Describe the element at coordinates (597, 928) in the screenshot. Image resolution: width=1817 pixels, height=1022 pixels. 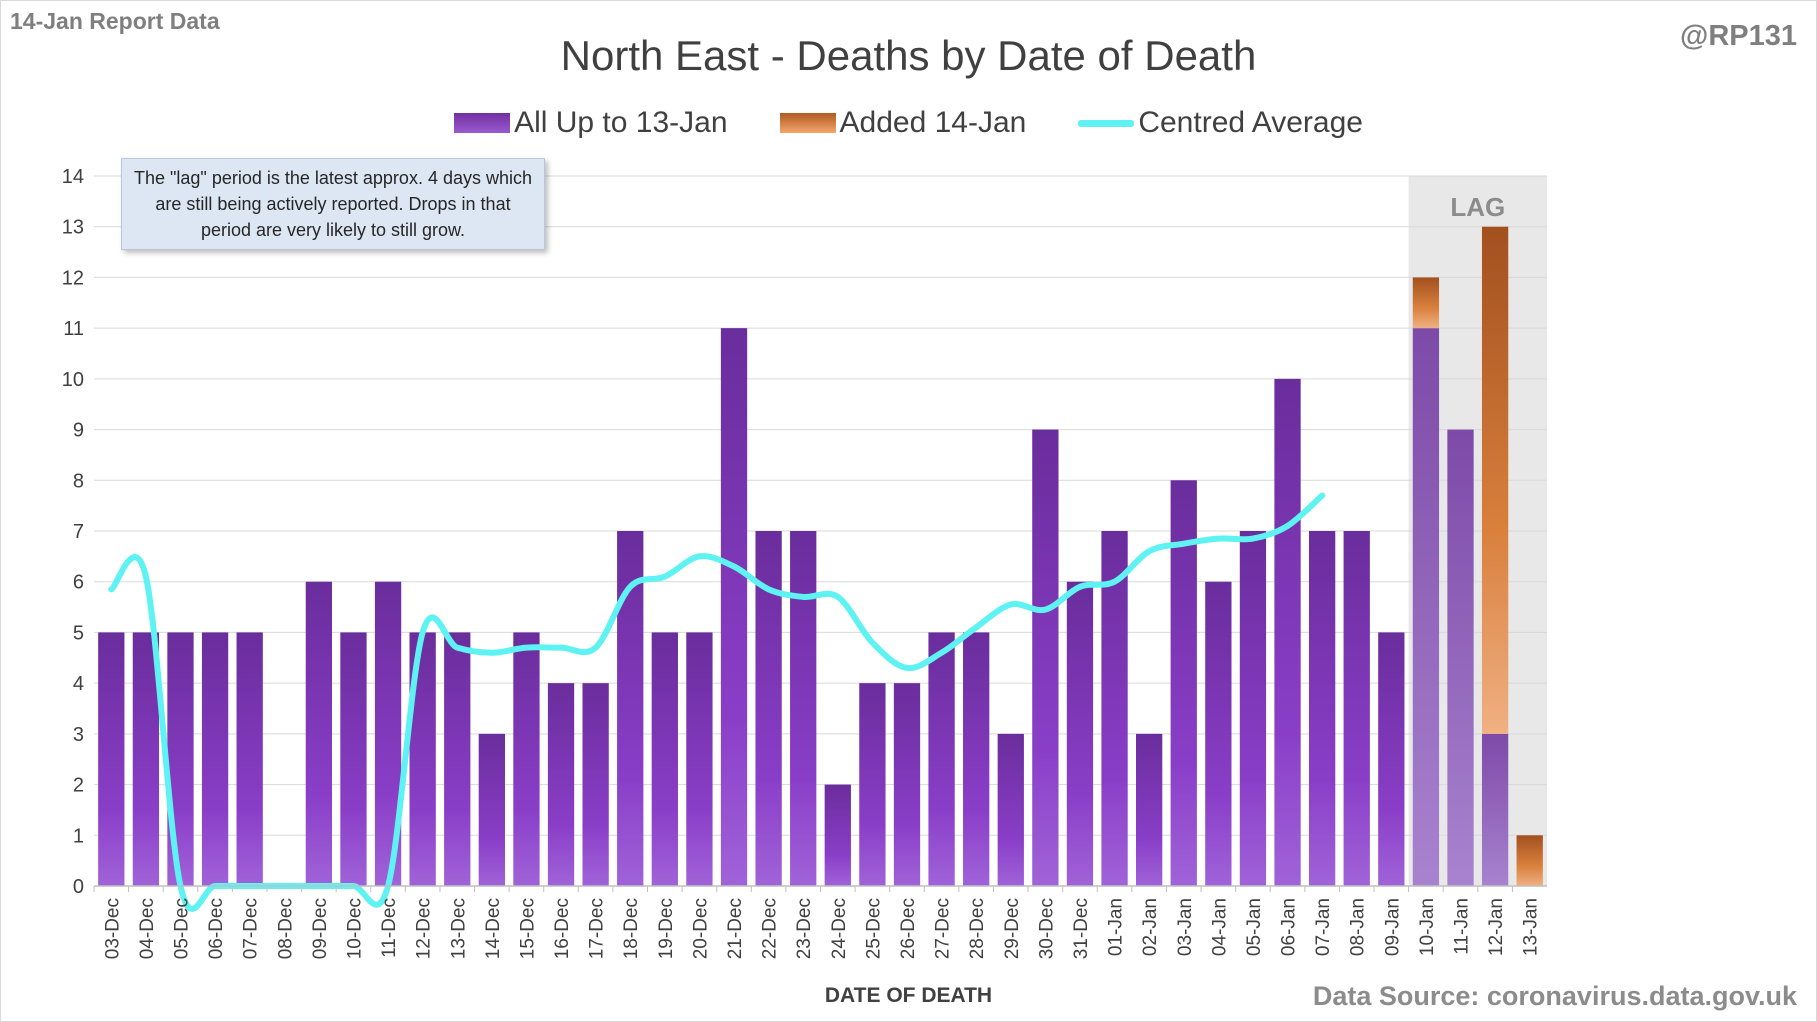
I see `x-tick-label: 17-Dec` at that location.